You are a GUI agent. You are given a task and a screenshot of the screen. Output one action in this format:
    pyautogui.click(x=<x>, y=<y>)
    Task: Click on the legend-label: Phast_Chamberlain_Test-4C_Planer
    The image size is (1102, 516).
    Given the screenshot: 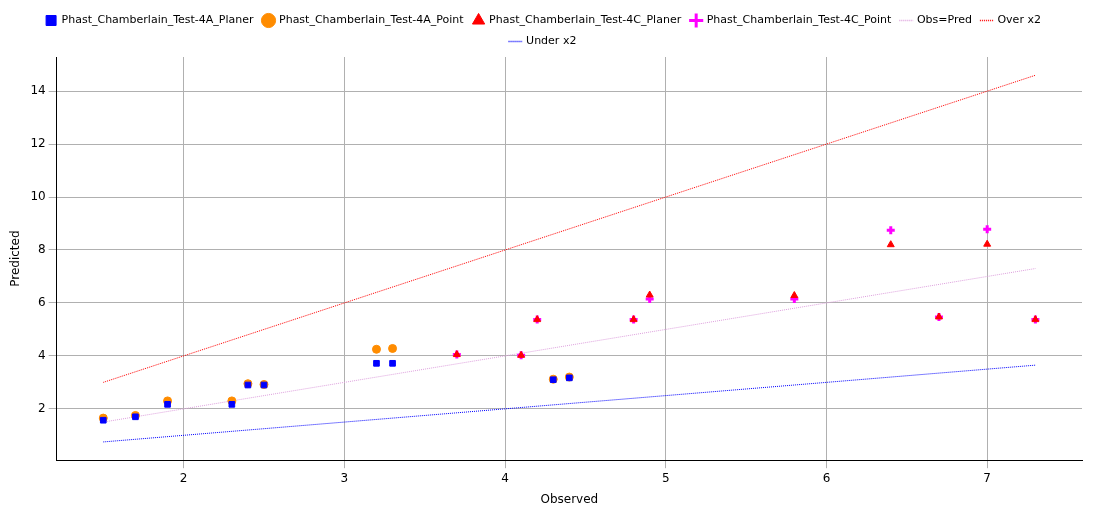 What is the action you would take?
    pyautogui.click(x=585, y=20)
    